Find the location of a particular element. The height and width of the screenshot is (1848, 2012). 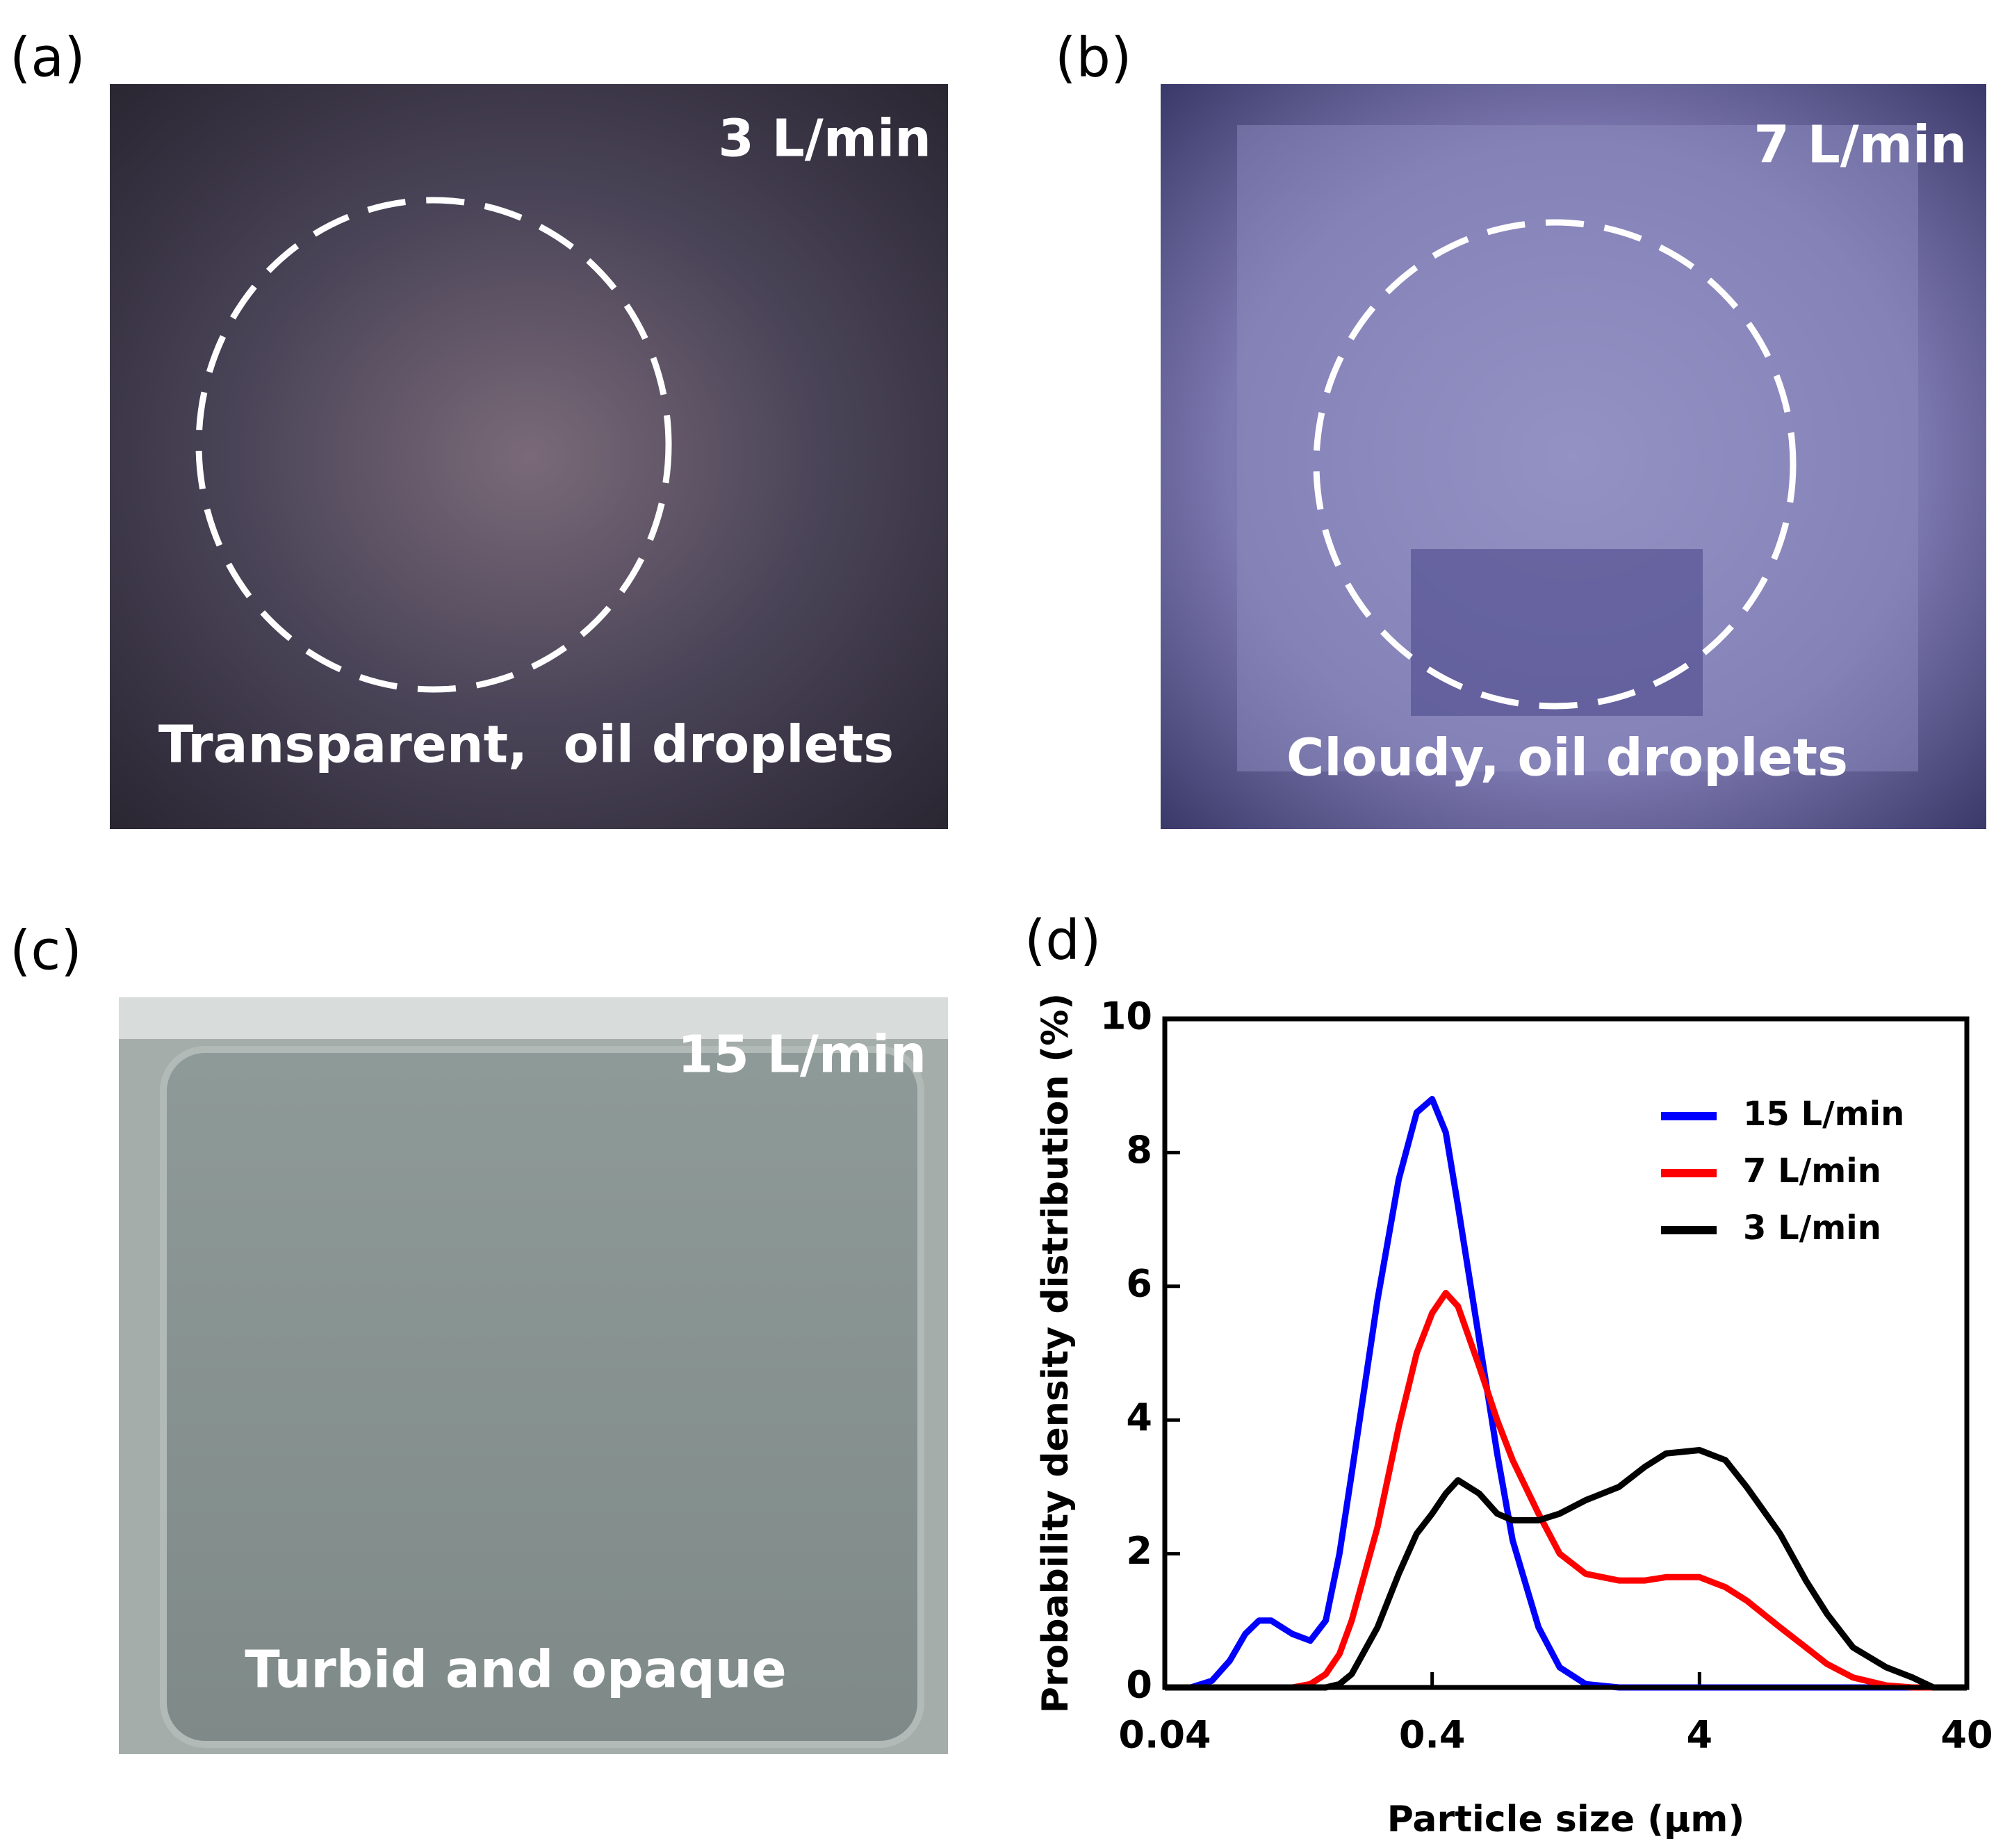

y-tick-label: 0 is located at coordinates (1139, 1685).